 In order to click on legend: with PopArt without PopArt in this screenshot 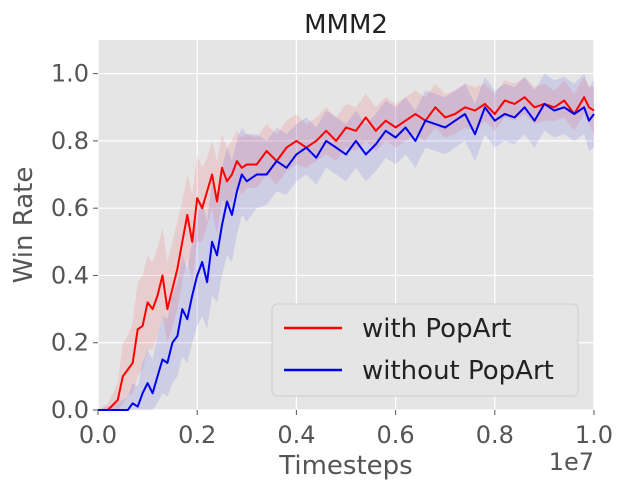, I will do `click(425, 350)`.